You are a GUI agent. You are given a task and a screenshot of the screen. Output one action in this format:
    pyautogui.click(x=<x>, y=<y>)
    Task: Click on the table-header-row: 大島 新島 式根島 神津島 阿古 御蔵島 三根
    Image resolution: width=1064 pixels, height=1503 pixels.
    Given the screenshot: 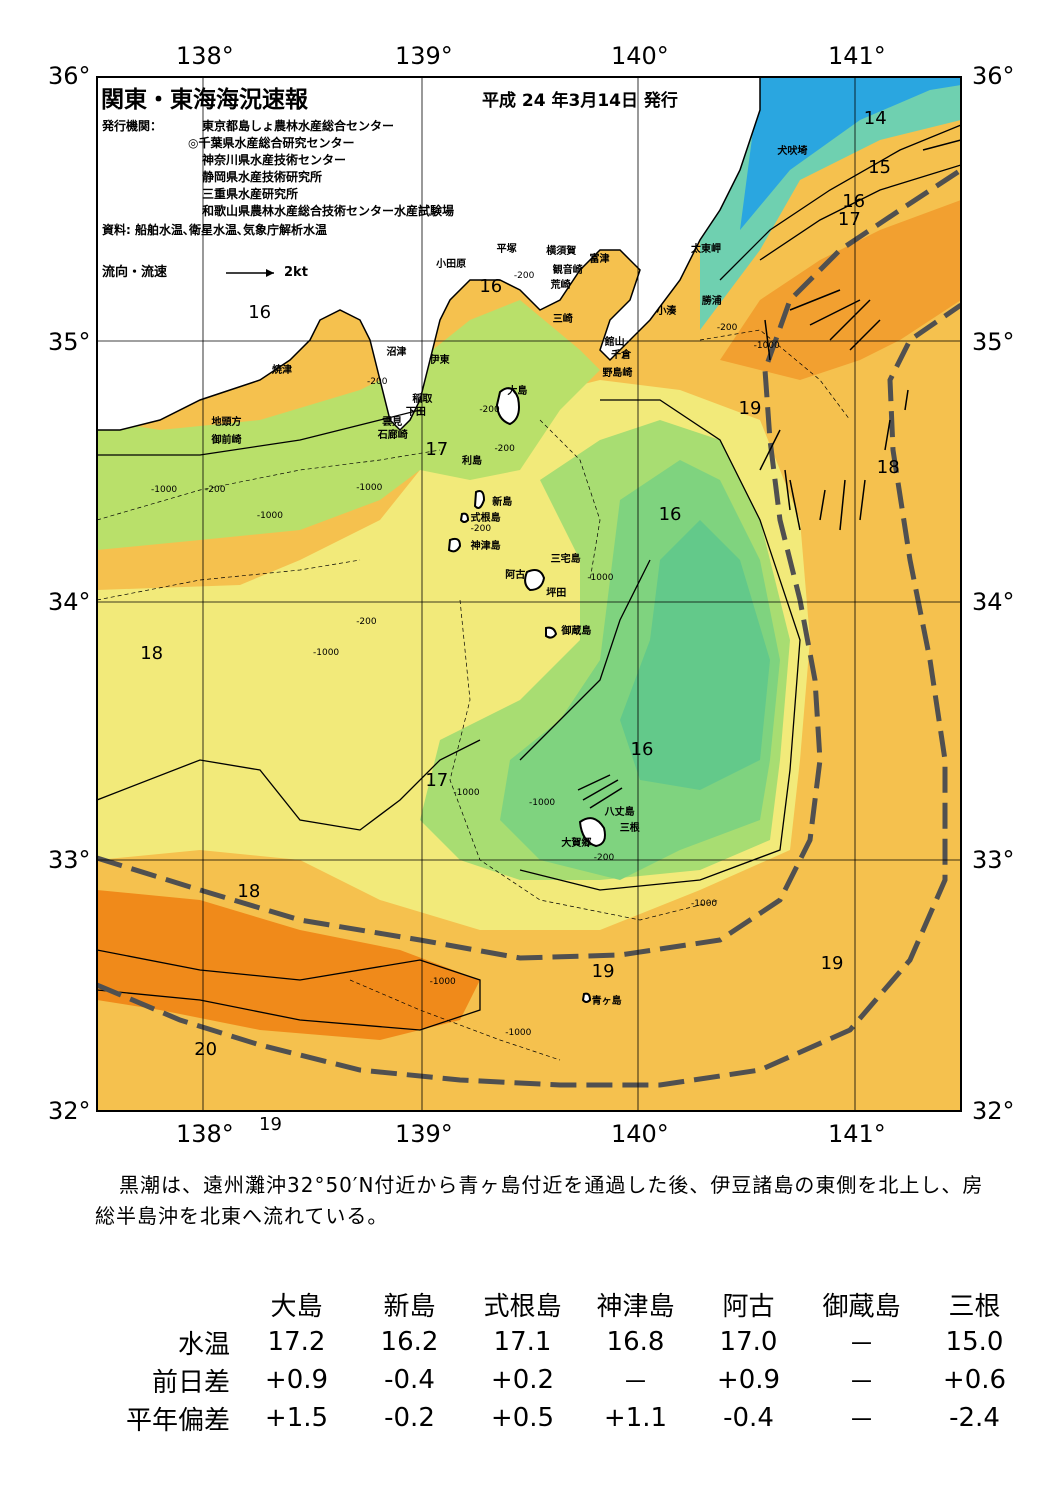 What is the action you would take?
    pyautogui.click(x=565, y=1304)
    